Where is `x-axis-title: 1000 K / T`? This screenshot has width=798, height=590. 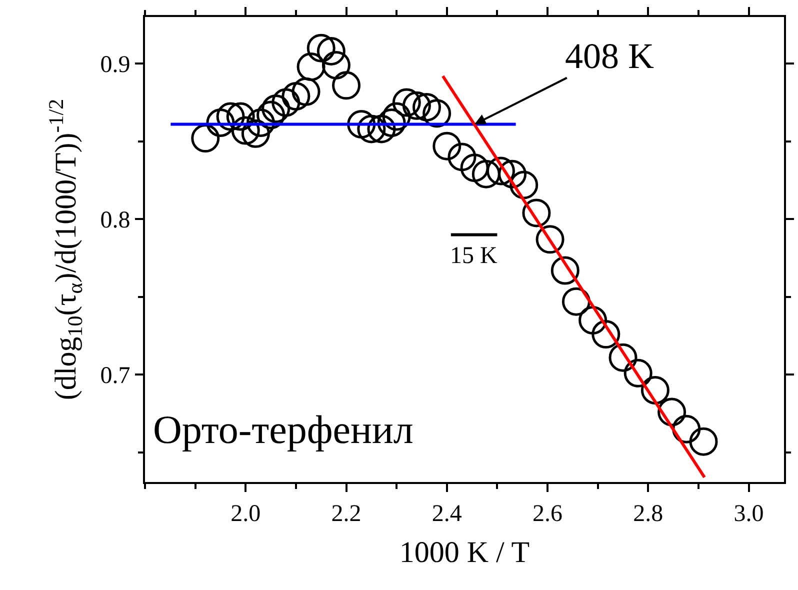 x-axis-title: 1000 K / T is located at coordinates (464, 552).